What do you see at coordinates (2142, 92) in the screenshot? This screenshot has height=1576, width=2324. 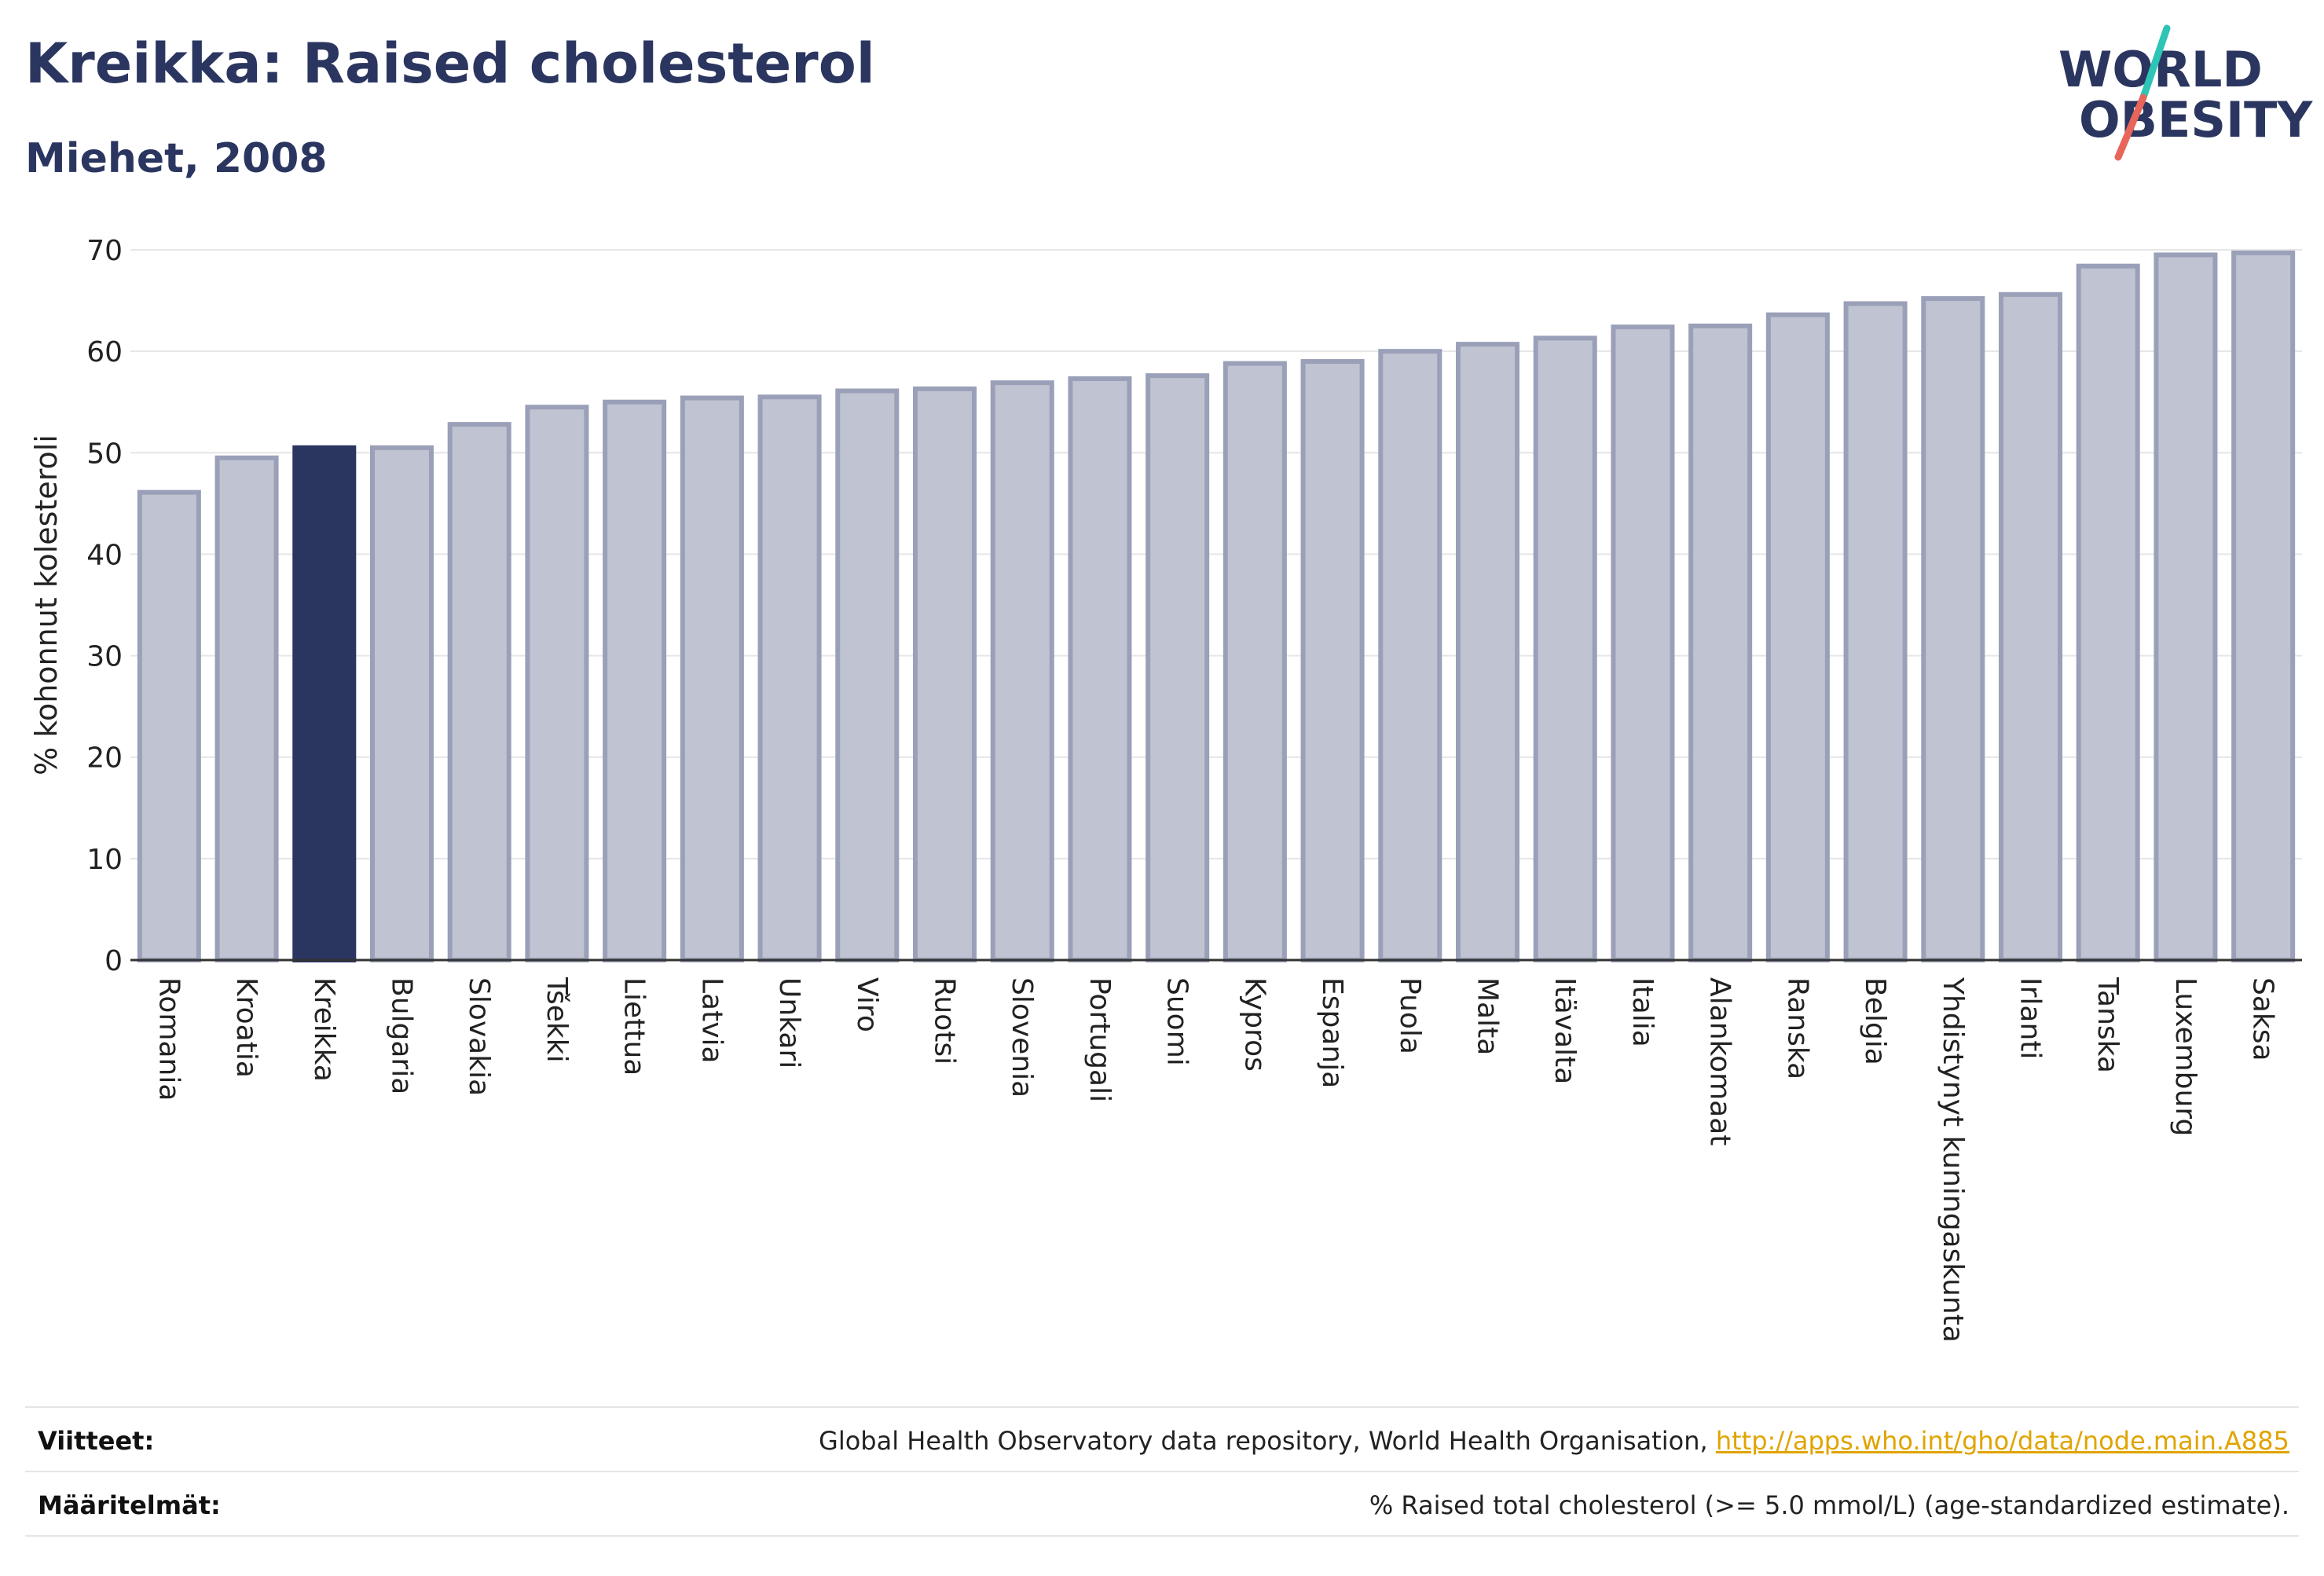 I see `logo-slash-icon` at bounding box center [2142, 92].